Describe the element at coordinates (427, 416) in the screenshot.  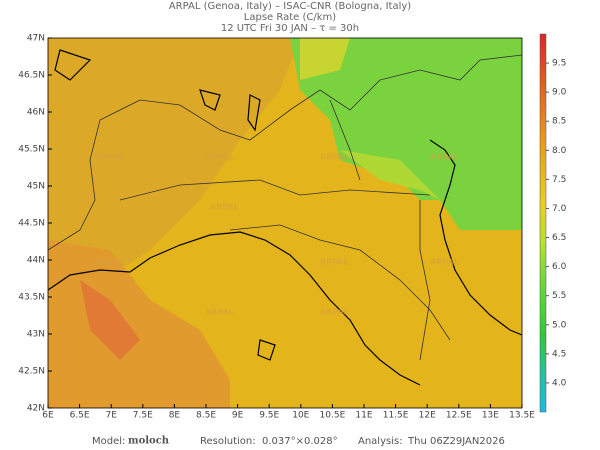
I see `x-tick-label: 12E` at that location.